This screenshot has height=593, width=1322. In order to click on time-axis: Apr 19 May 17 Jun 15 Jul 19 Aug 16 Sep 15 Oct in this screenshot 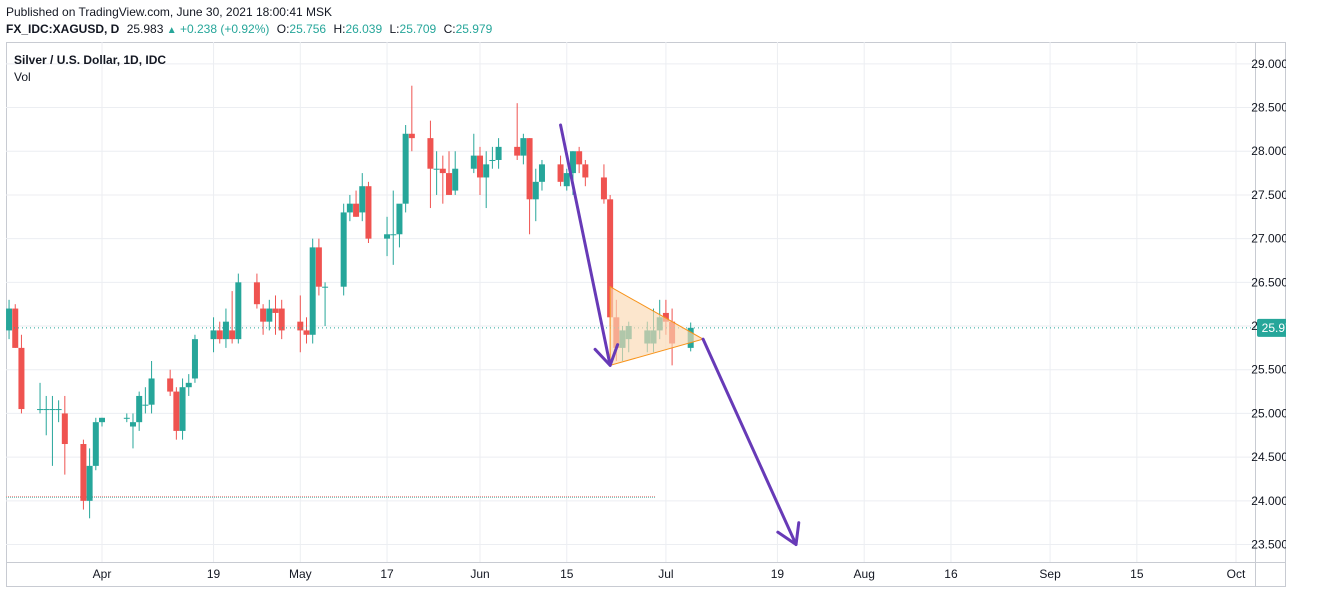, I will do `click(669, 574)`.